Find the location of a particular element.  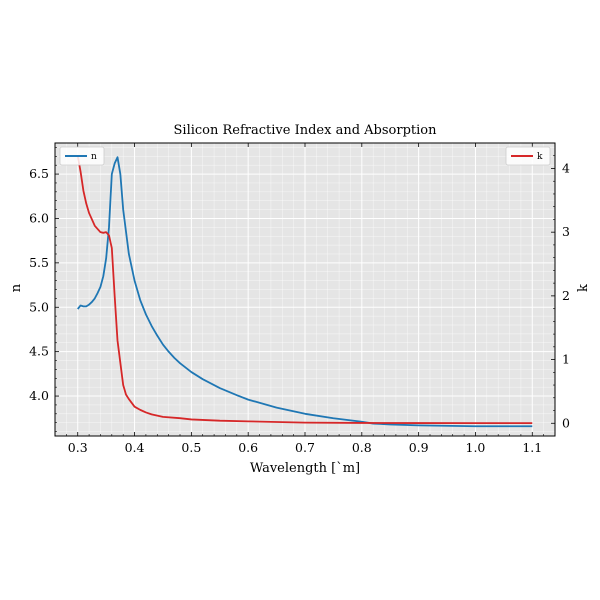

y-left-tick-label: 5.0 is located at coordinates (39, 306).